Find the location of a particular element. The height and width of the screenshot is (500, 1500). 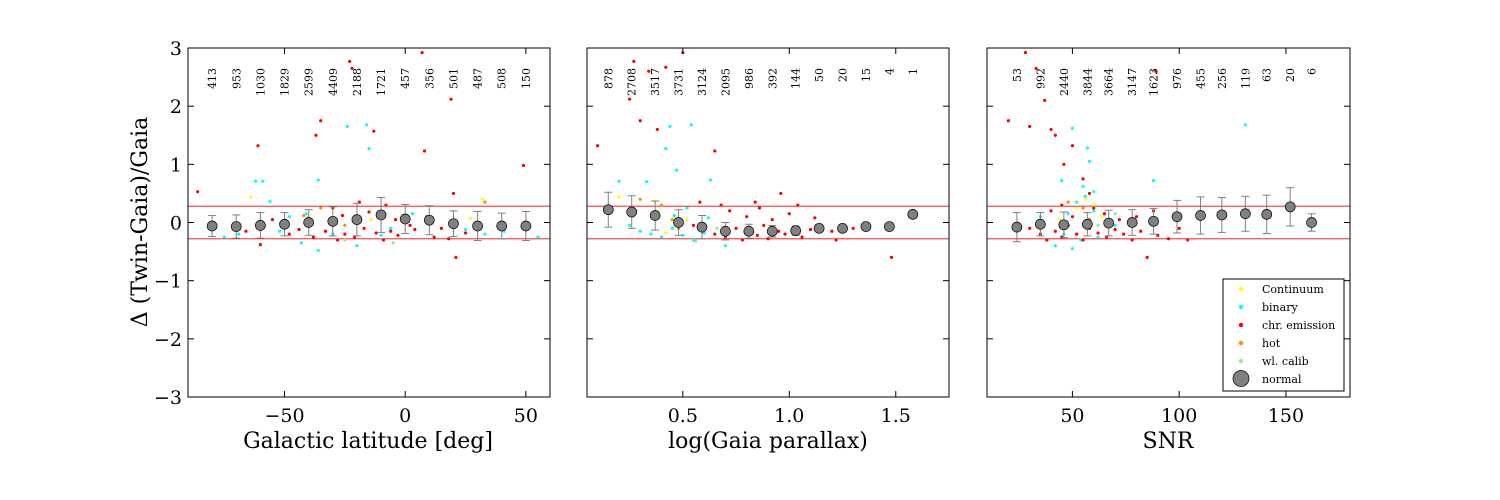

bin-count-label: 457 is located at coordinates (405, 78).